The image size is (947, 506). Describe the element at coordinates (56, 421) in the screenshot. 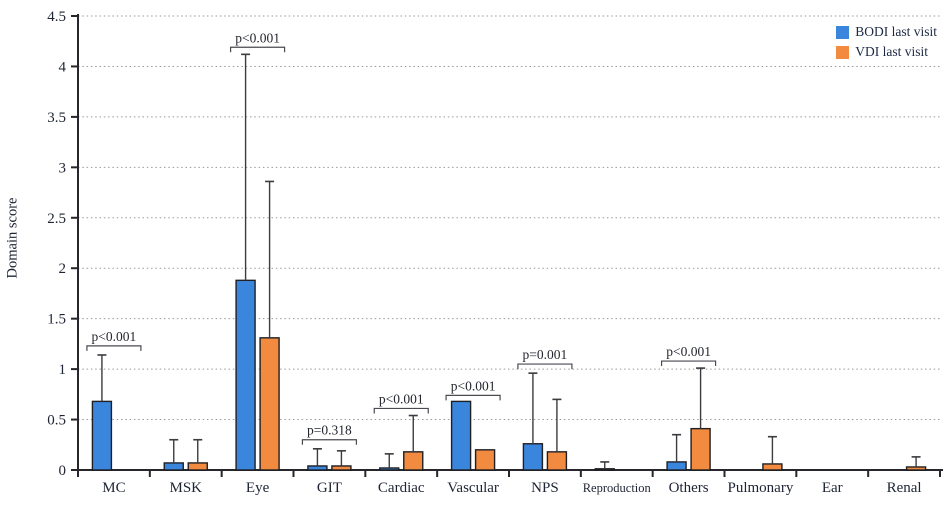

I see `y-tick-label: 0.5` at that location.